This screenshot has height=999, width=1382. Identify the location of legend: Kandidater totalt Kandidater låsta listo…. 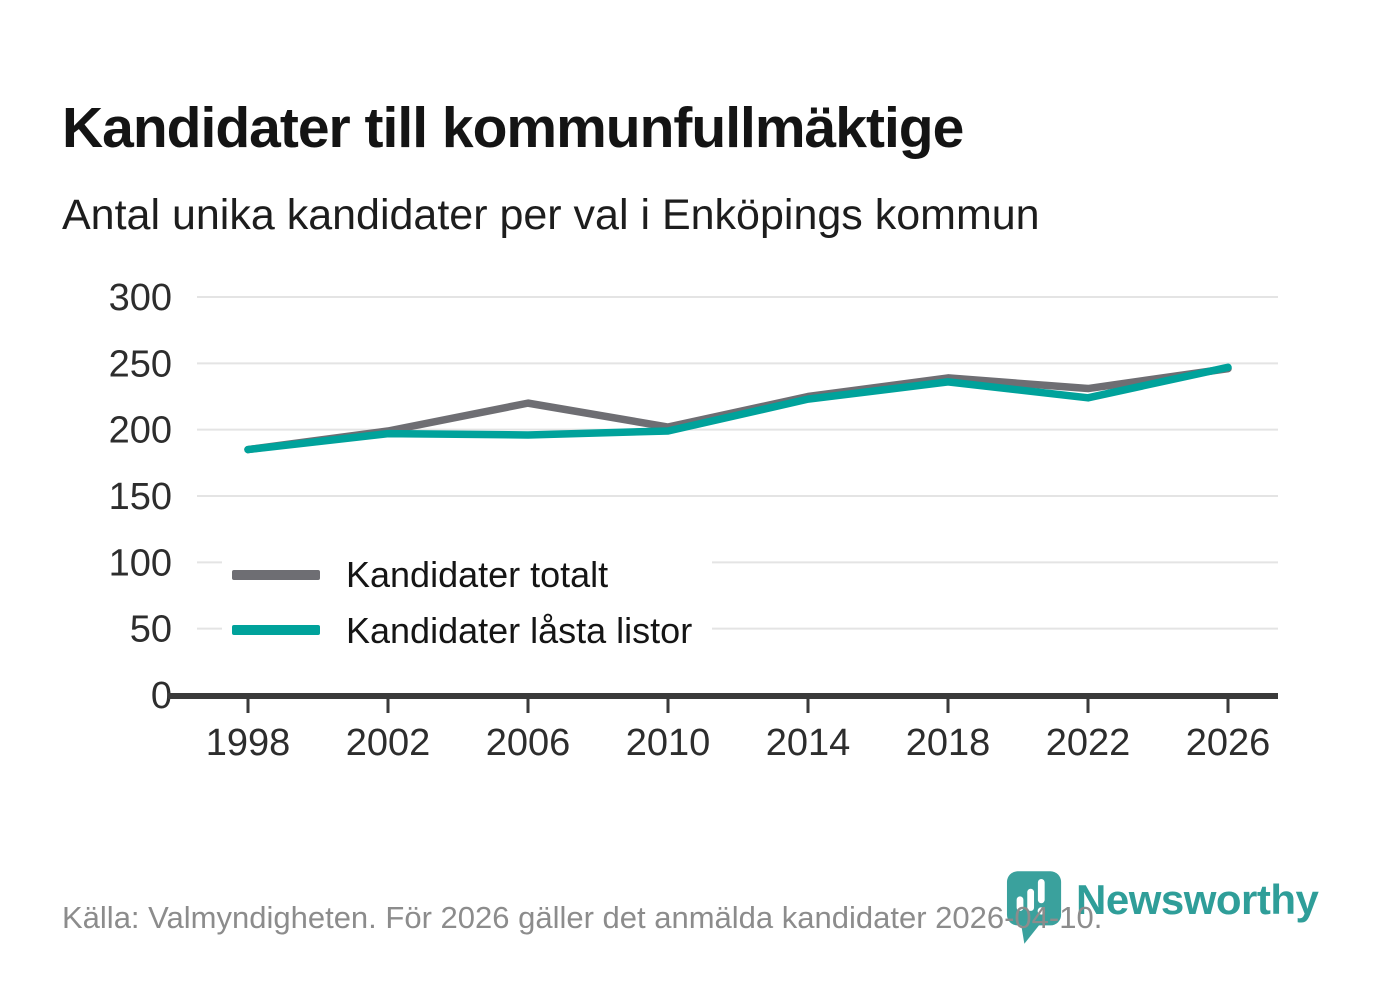
(467, 605).